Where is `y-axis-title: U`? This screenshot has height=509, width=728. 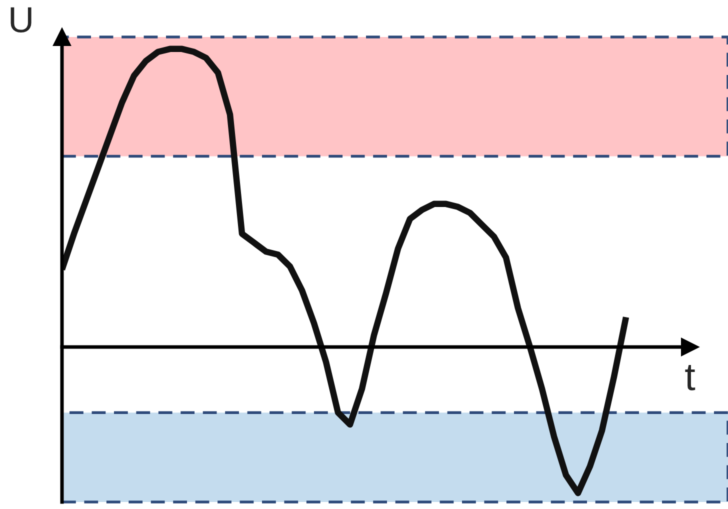
y-axis-title: U is located at coordinates (21, 20).